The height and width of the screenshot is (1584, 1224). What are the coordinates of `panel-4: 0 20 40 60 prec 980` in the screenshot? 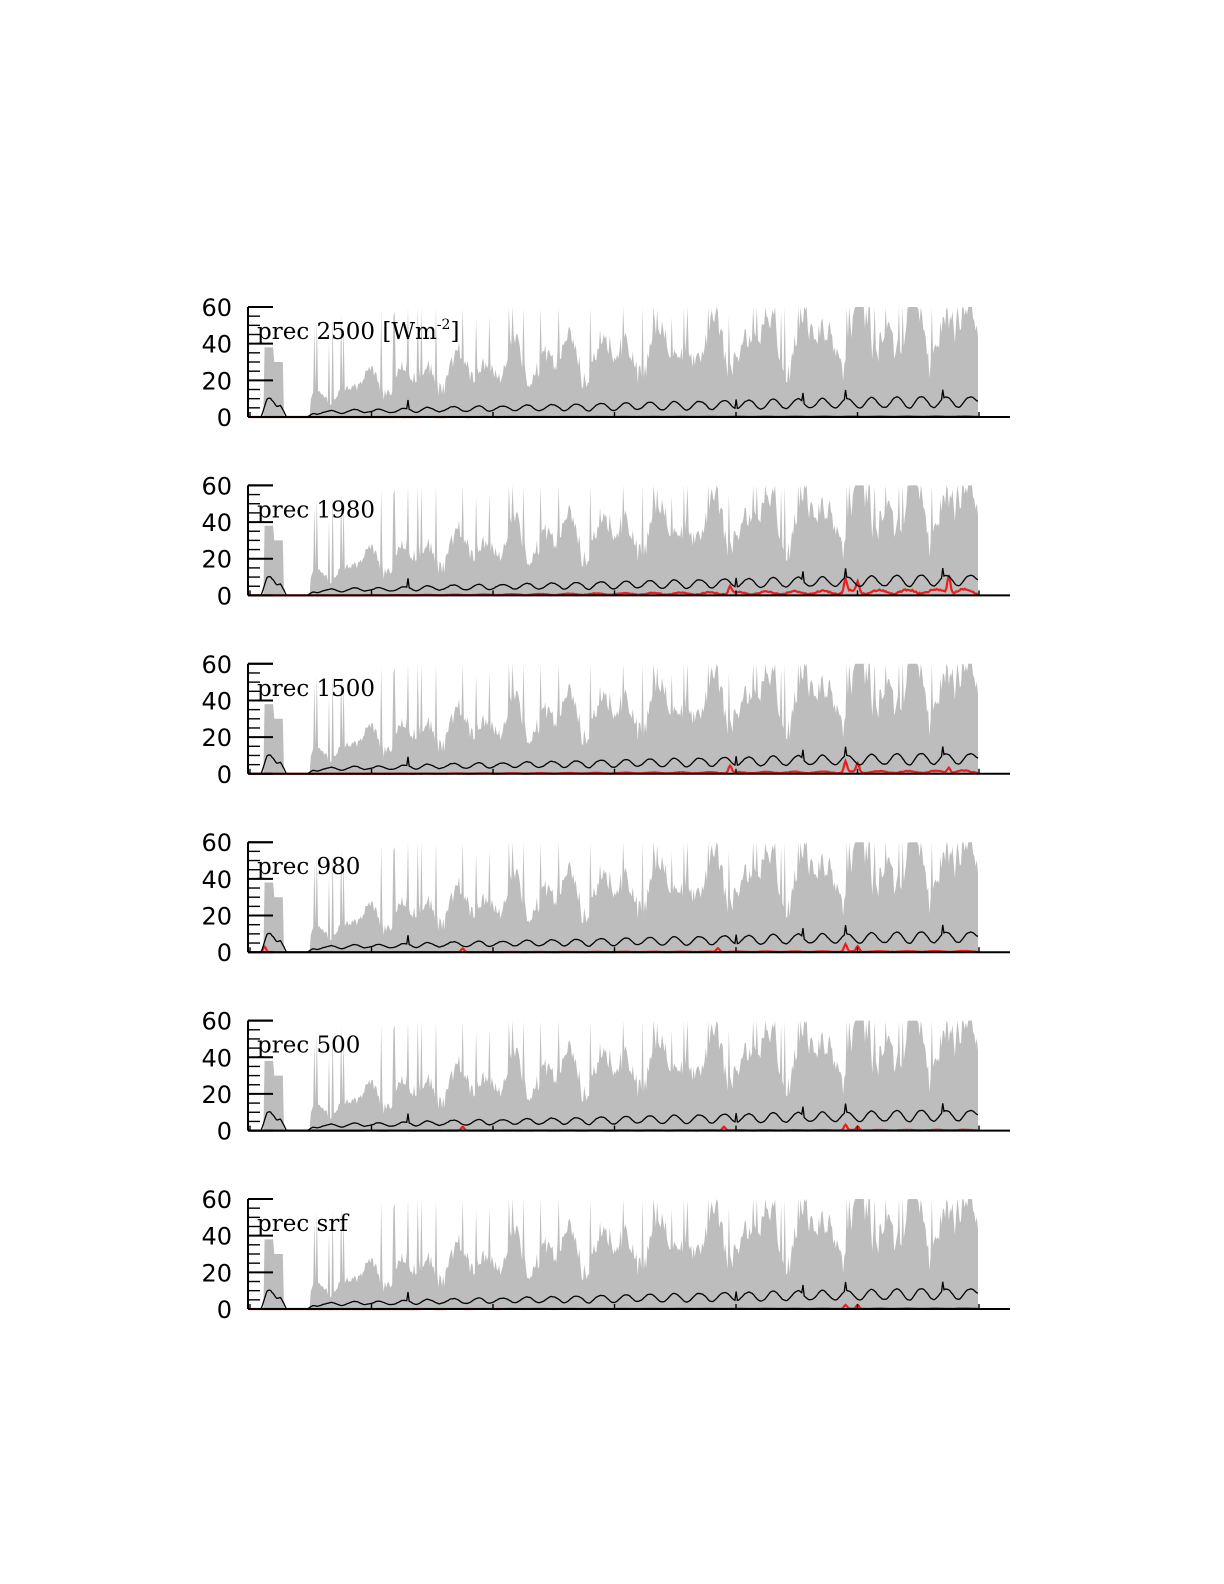 It's located at (605, 898).